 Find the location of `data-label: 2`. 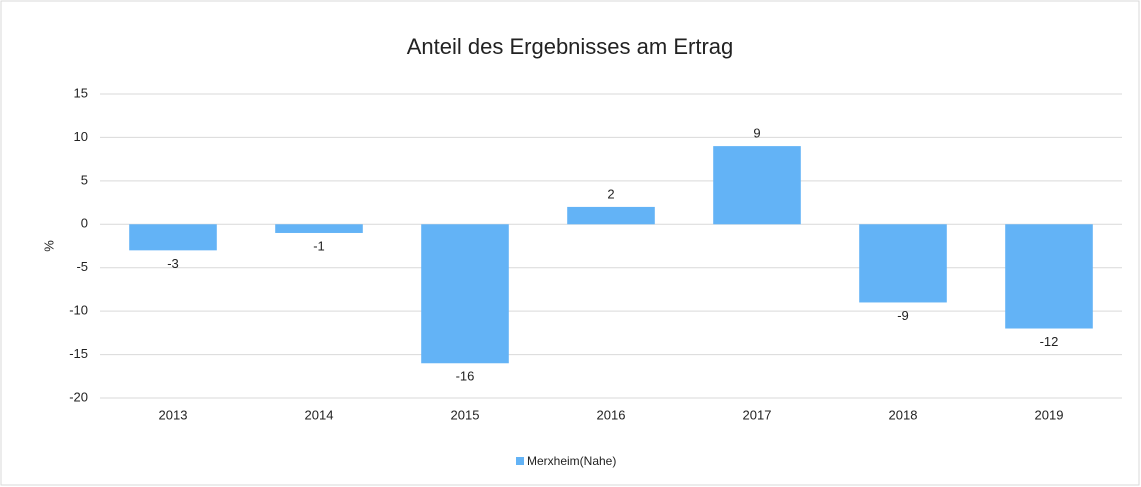

data-label: 2 is located at coordinates (610, 193).